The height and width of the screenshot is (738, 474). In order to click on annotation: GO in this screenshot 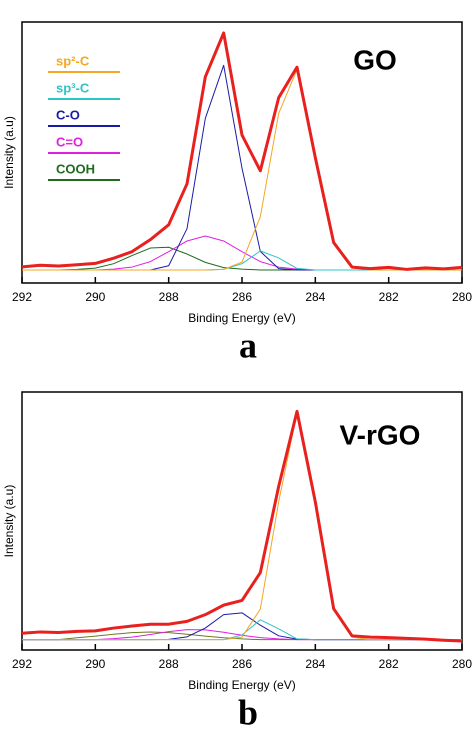, I will do `click(375, 59)`.